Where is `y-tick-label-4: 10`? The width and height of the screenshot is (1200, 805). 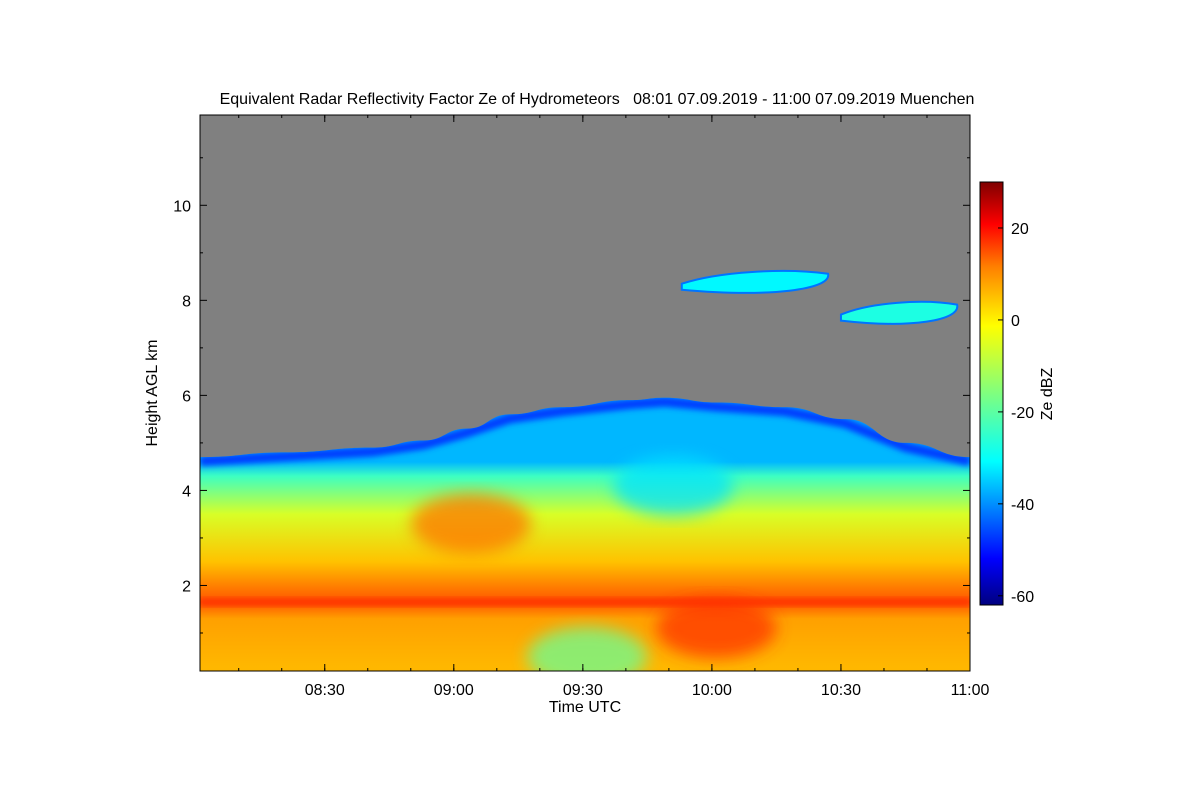 y-tick-label-4: 10 is located at coordinates (182, 206).